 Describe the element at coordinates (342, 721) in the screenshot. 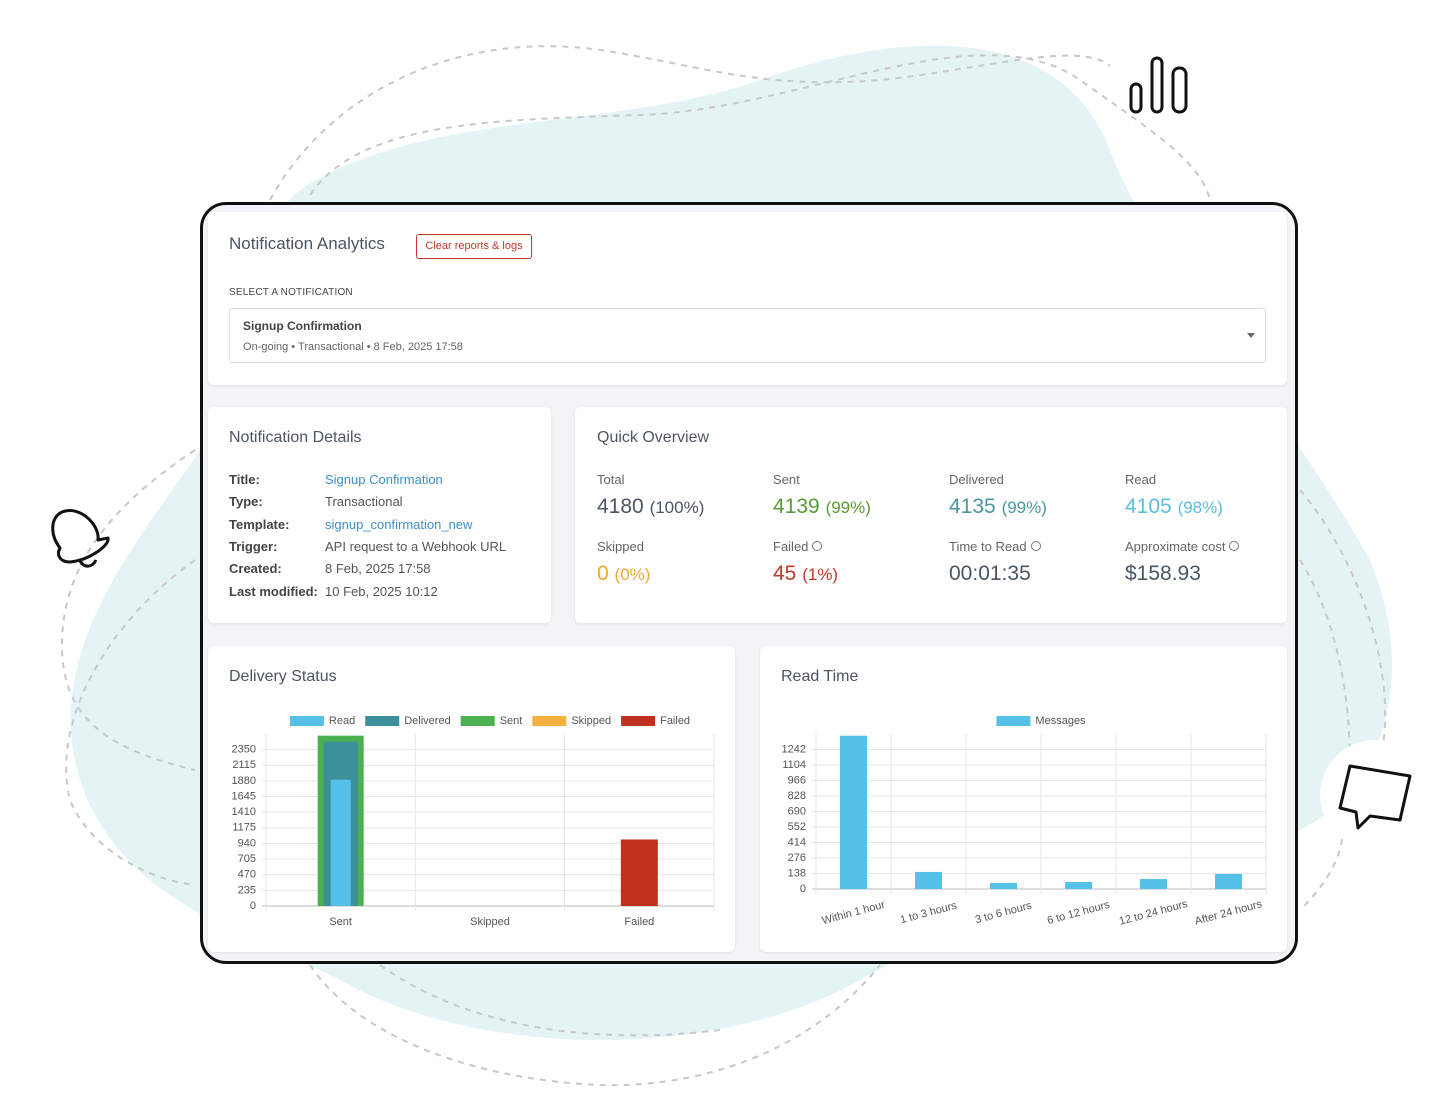

I see `legend-label: Read` at that location.